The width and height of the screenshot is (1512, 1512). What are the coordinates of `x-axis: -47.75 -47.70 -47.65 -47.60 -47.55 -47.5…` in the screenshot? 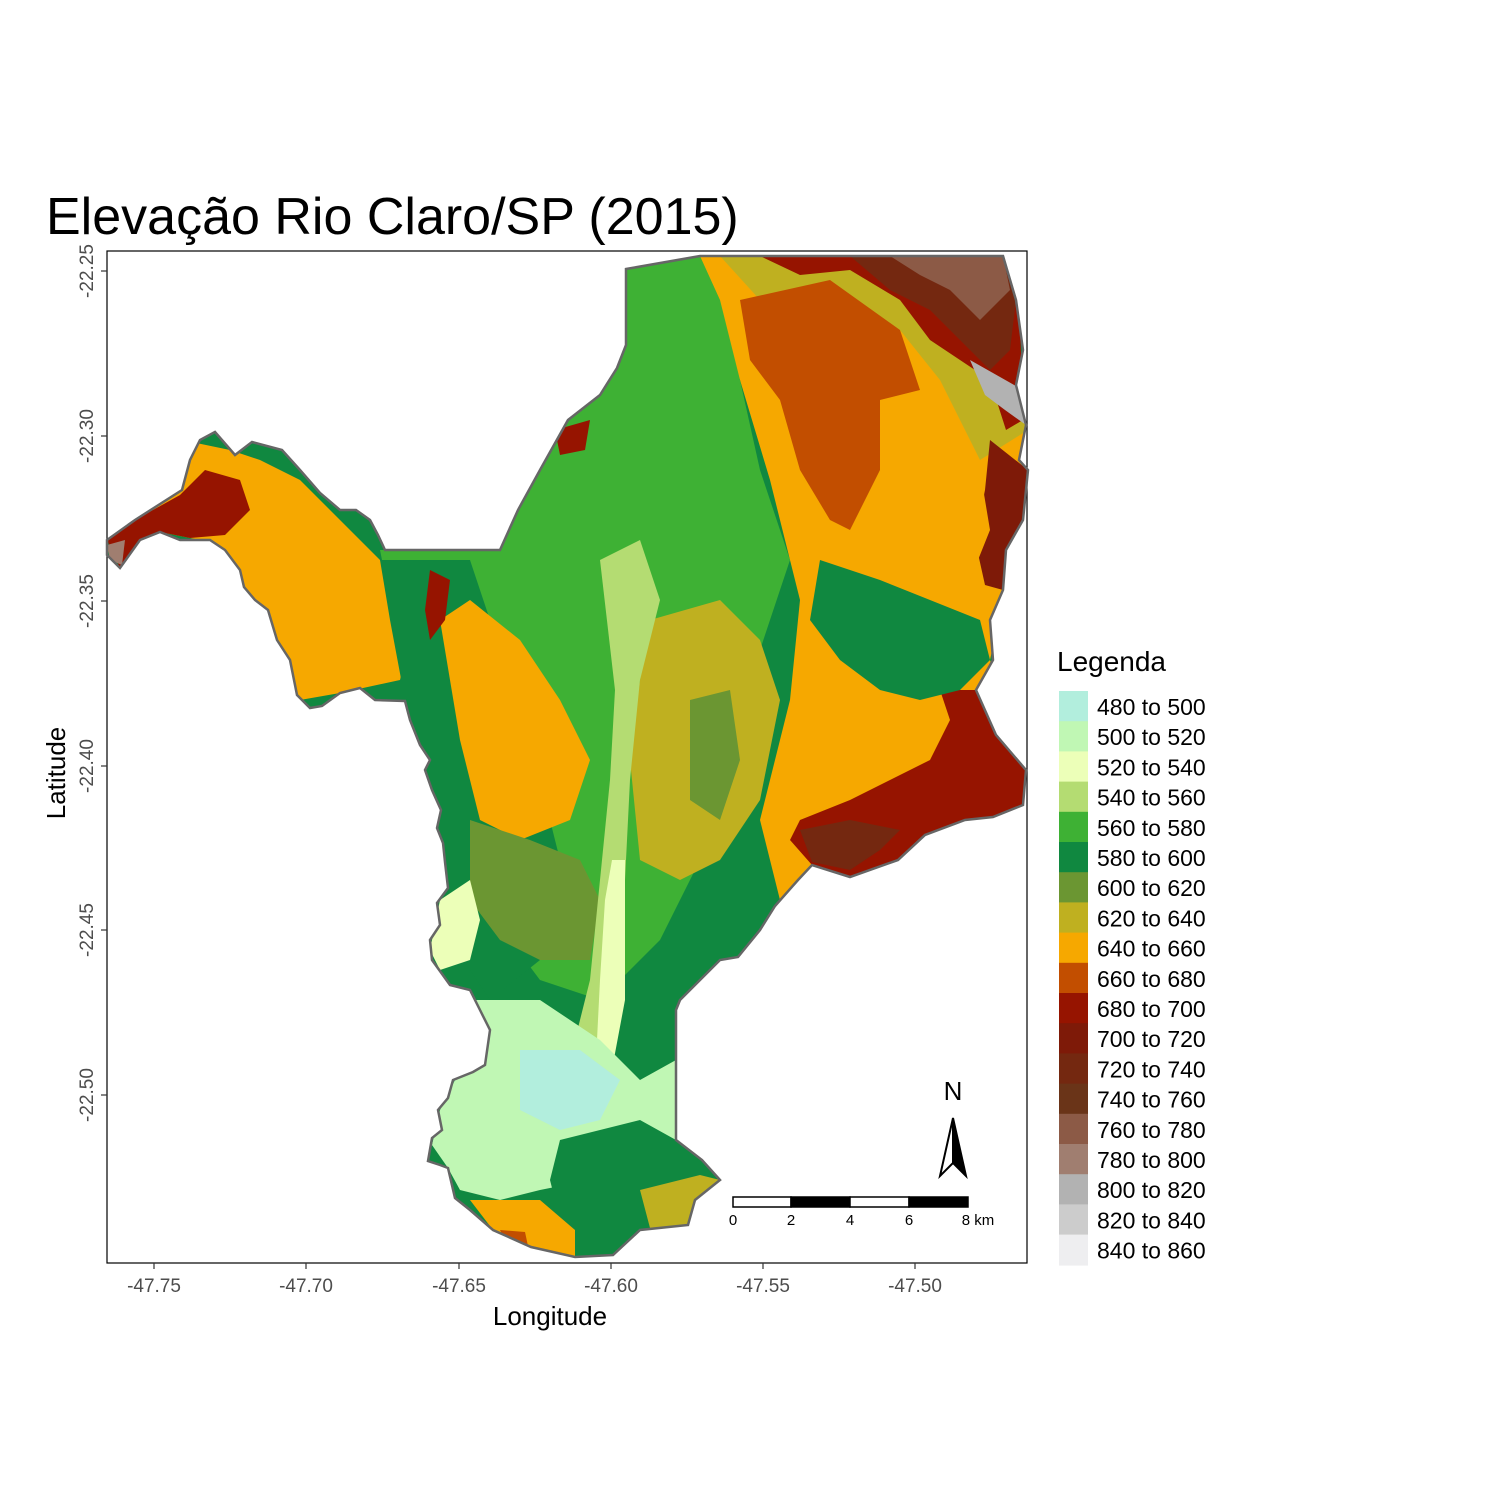 It's located at (534, 1297).